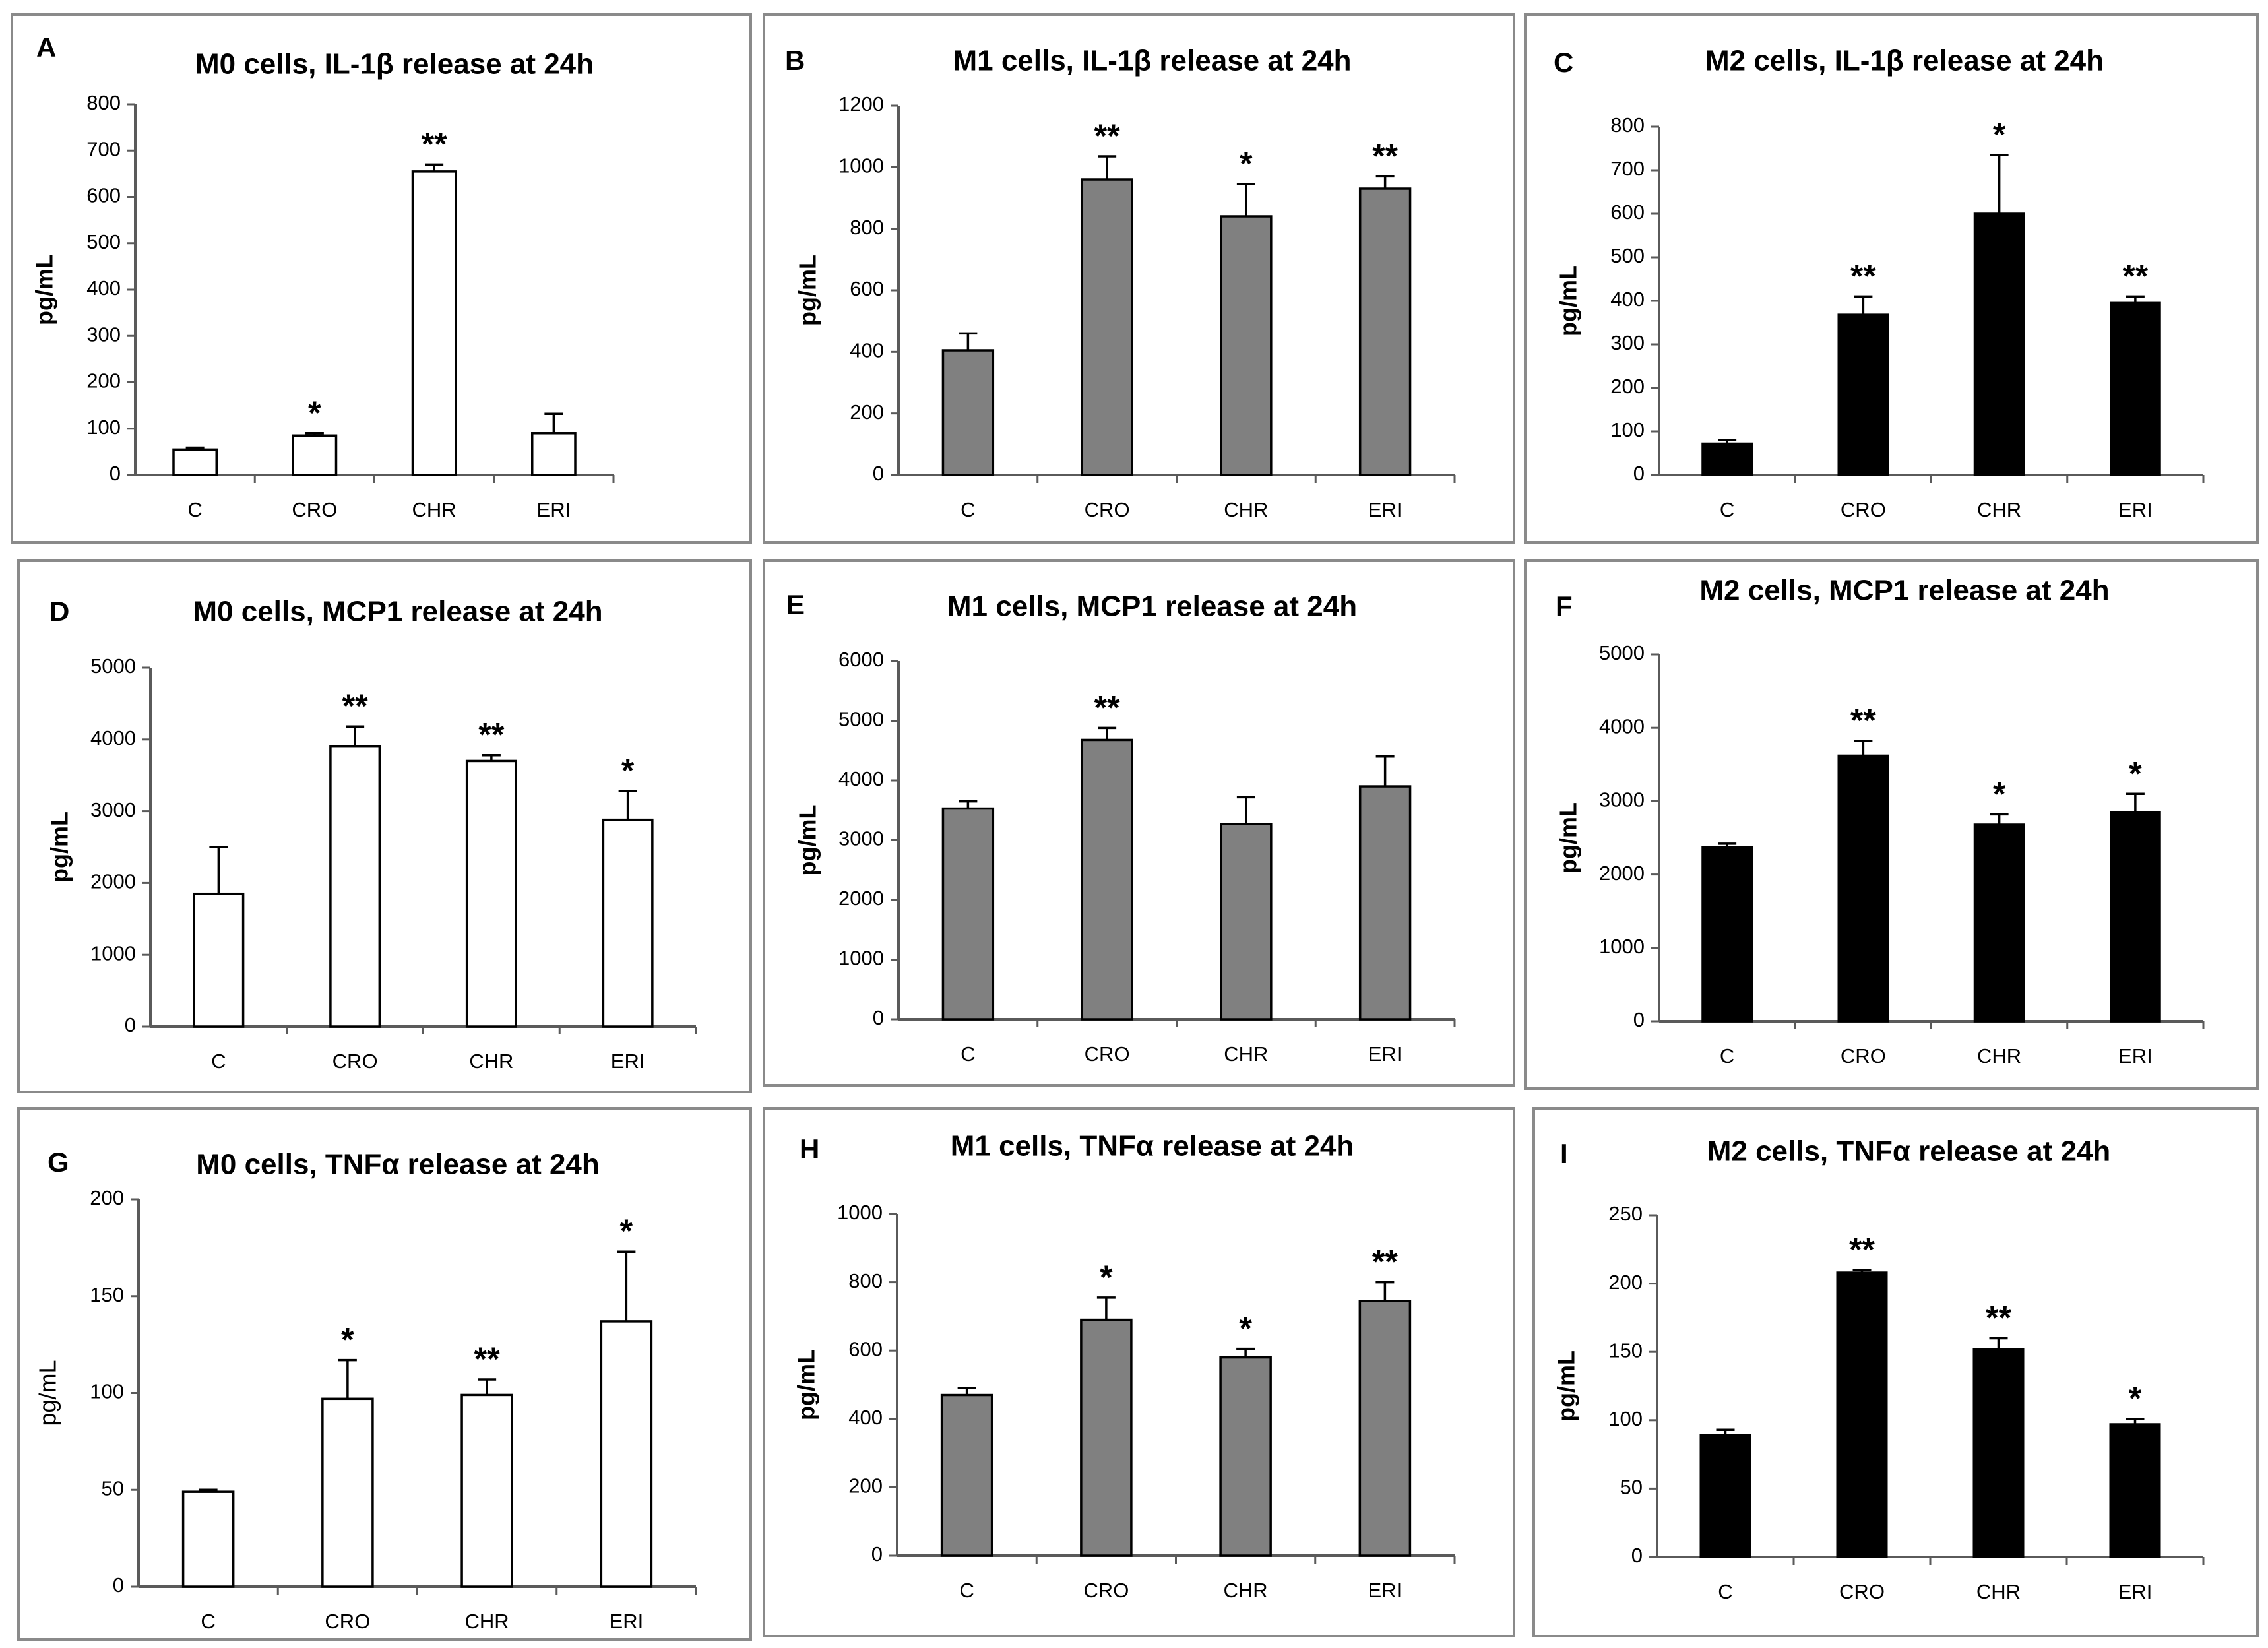 This screenshot has width=2268, height=1648. I want to click on panel-letter: A, so click(46, 47).